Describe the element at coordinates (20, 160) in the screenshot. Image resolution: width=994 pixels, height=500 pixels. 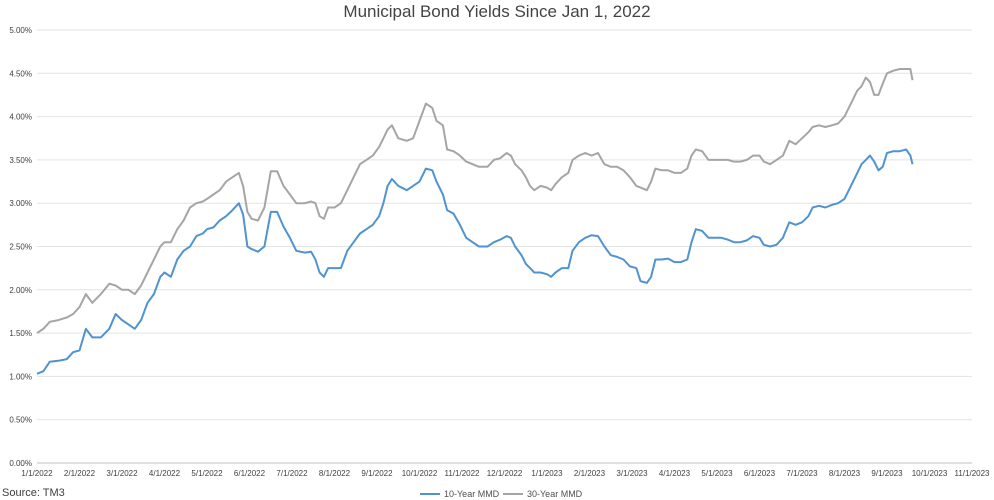
I see `y-tick-label: 3.50%` at that location.